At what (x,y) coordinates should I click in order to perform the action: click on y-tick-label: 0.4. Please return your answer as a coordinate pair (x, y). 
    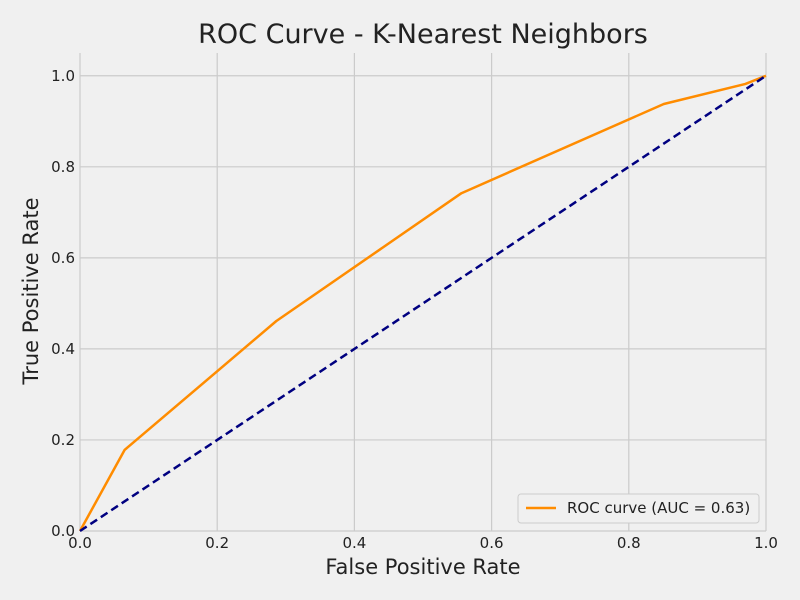
    Looking at the image, I should click on (63, 349).